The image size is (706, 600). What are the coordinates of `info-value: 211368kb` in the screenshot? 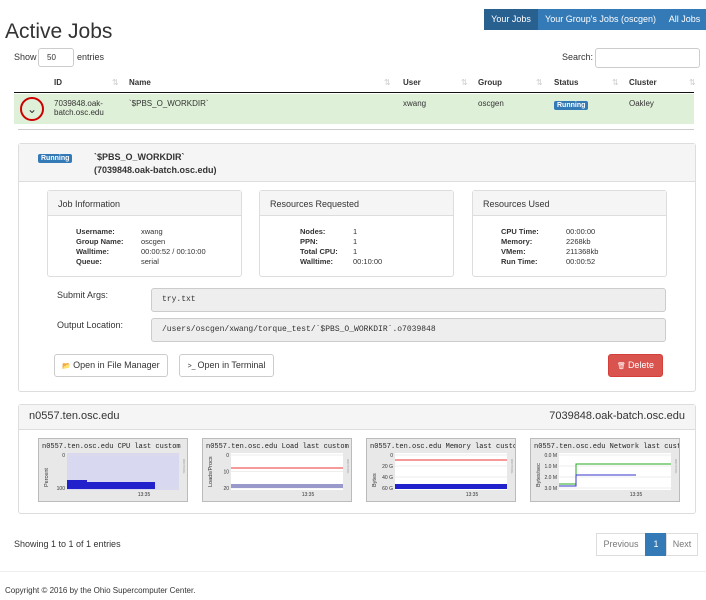 It's located at (582, 251).